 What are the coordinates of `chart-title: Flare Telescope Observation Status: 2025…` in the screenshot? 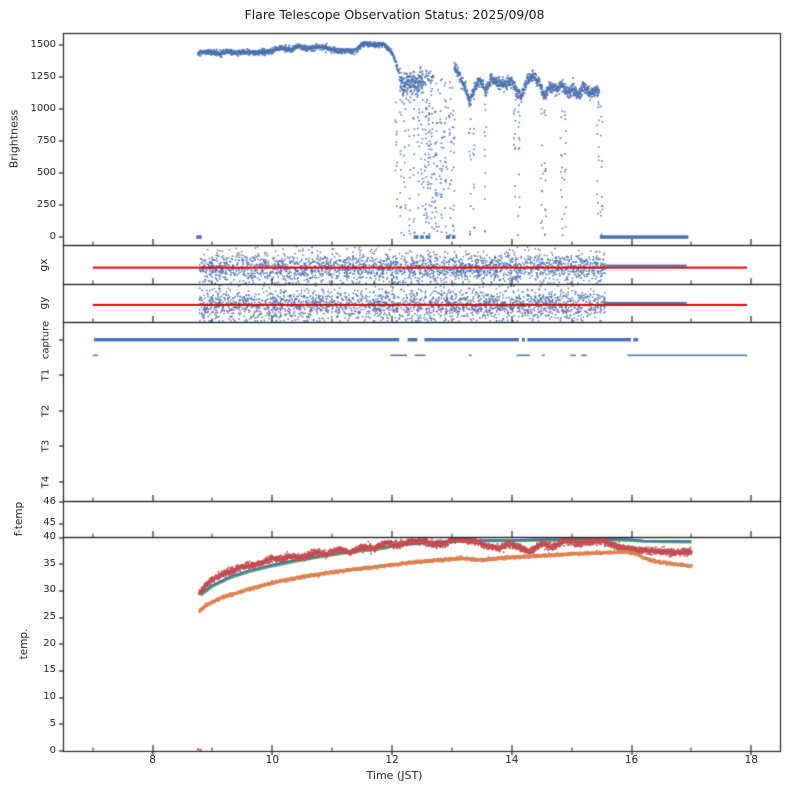 It's located at (394, 14).